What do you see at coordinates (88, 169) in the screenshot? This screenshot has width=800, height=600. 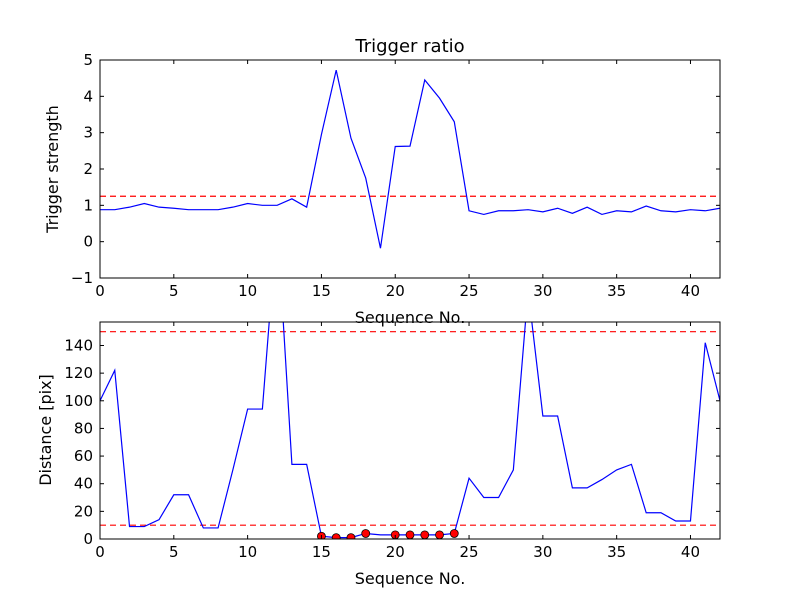 I see `y-tick-label: 2` at bounding box center [88, 169].